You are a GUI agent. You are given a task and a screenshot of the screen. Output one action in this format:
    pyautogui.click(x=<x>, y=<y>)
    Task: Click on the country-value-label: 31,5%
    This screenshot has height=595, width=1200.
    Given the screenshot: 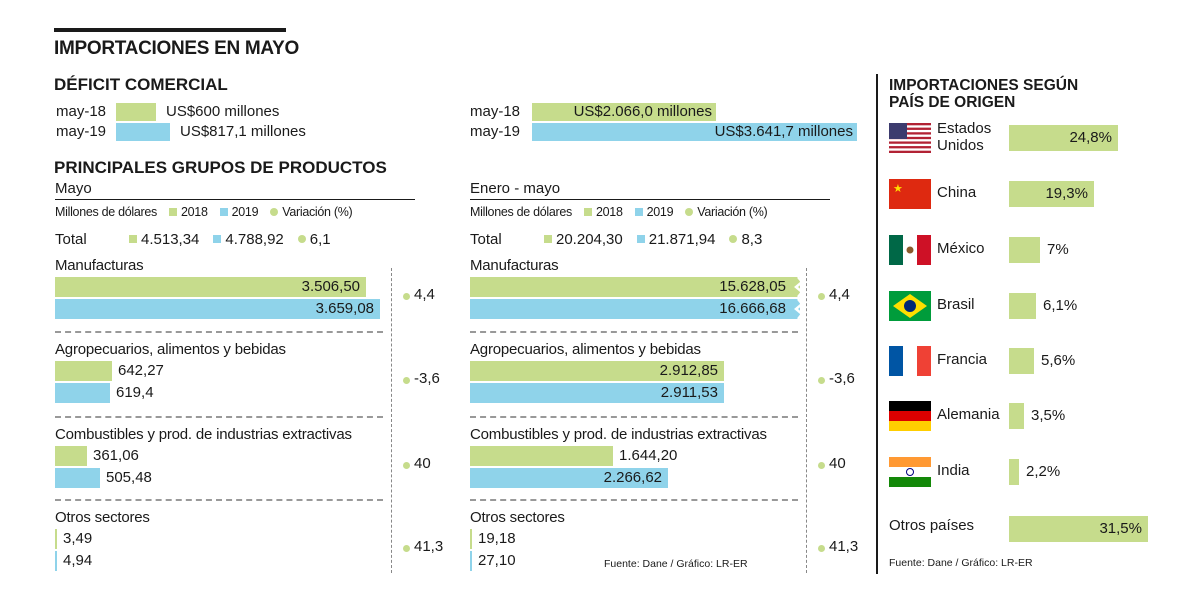 What is the action you would take?
    pyautogui.click(x=1120, y=528)
    